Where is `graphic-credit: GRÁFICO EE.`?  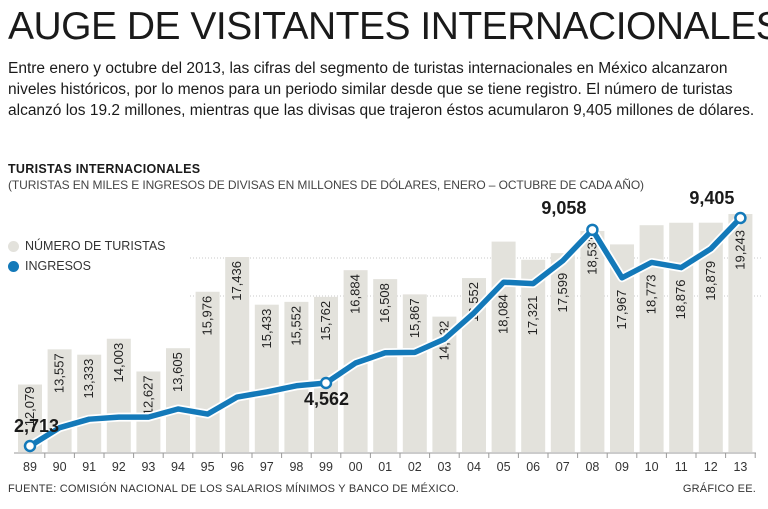
graphic-credit: GRÁFICO EE. is located at coordinates (719, 489).